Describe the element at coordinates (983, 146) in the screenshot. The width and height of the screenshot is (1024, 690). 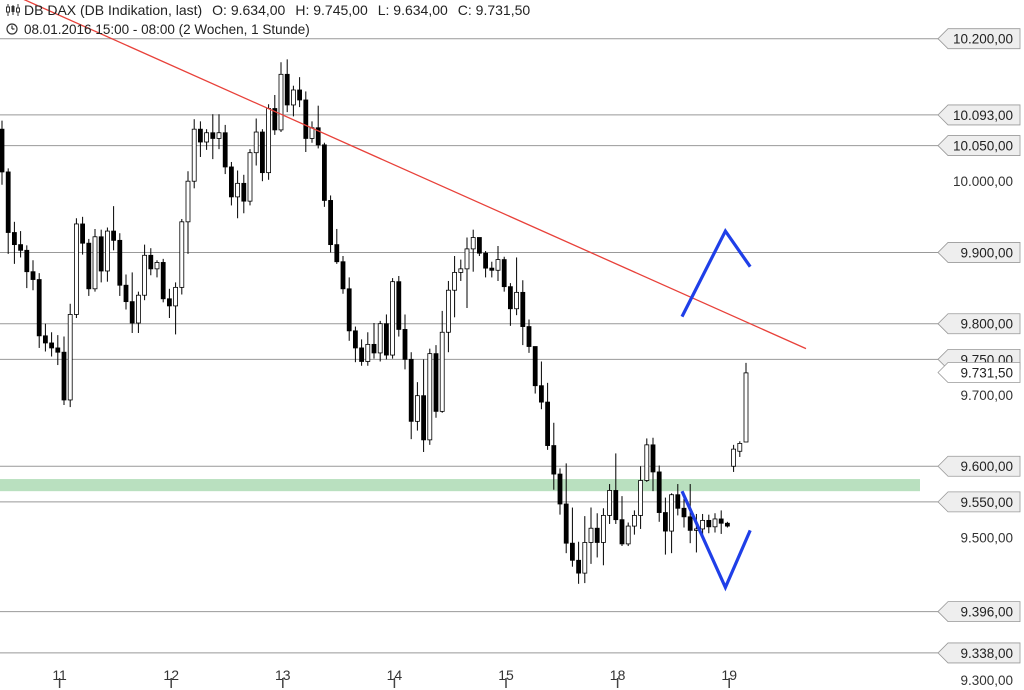
I see `level-label: 10.050,00` at that location.